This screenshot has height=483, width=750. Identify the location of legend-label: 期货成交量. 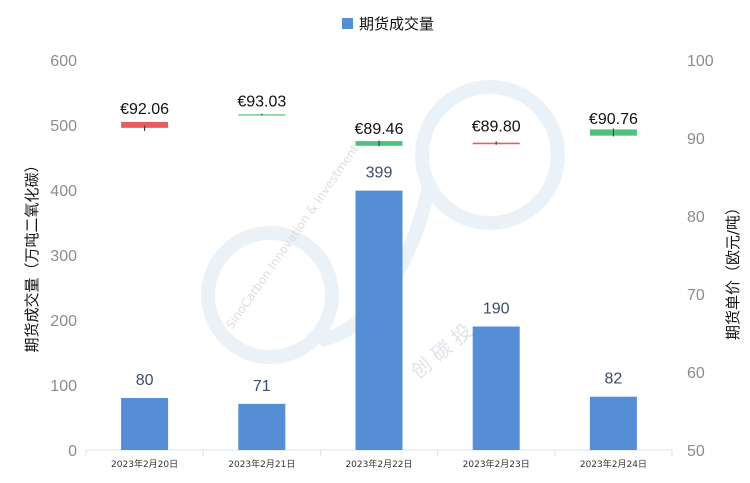
(396, 24).